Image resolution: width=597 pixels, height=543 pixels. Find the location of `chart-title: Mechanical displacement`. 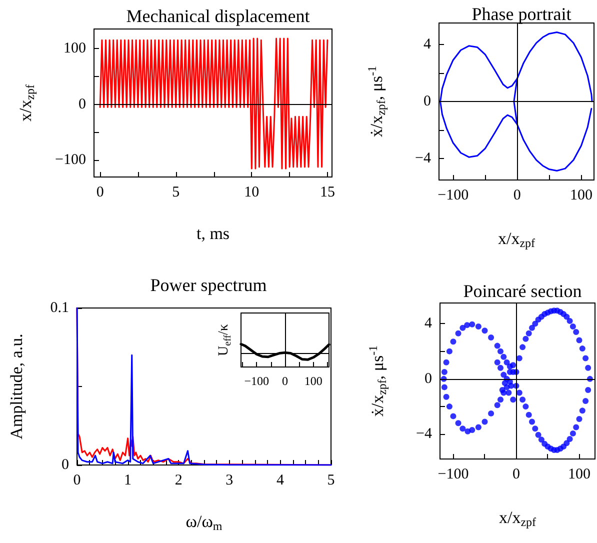

chart-title: Mechanical displacement is located at coordinates (218, 16).